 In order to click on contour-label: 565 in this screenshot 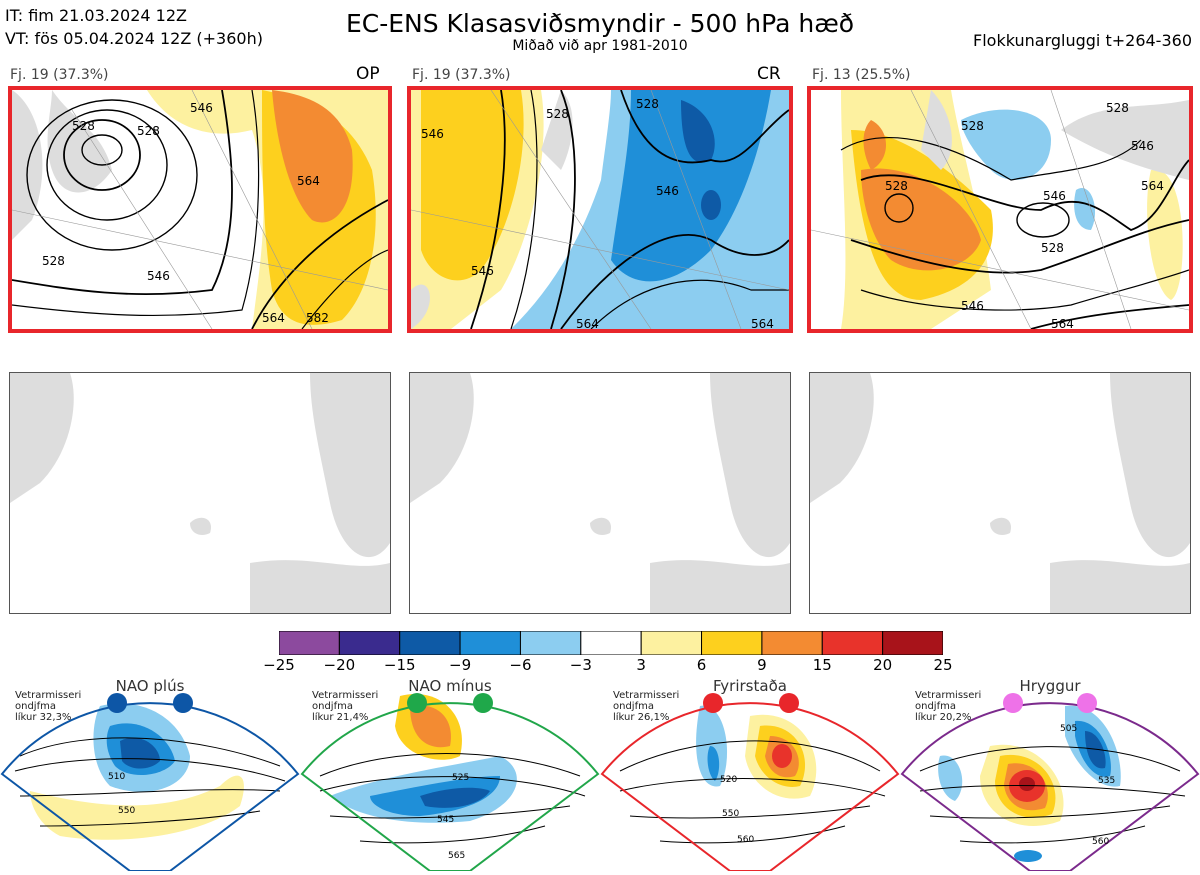, I will do `click(456, 856)`.